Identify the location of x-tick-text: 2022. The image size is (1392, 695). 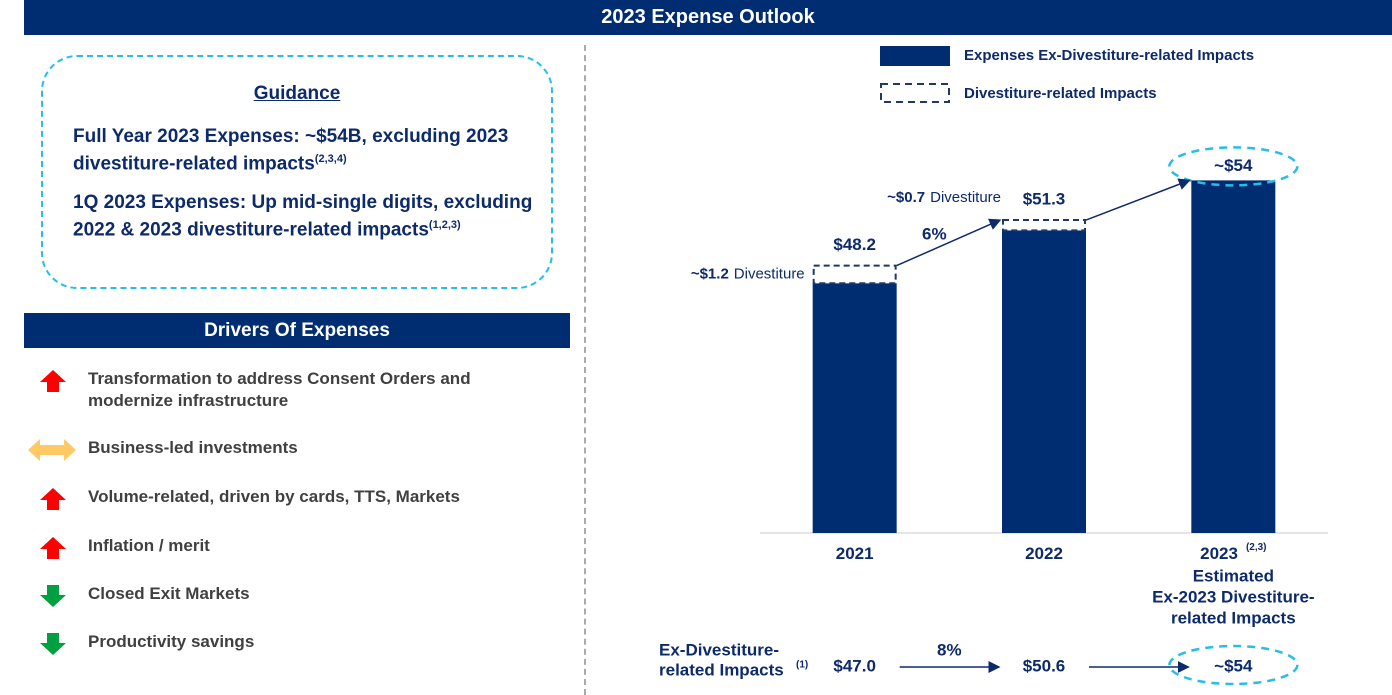
(1044, 553).